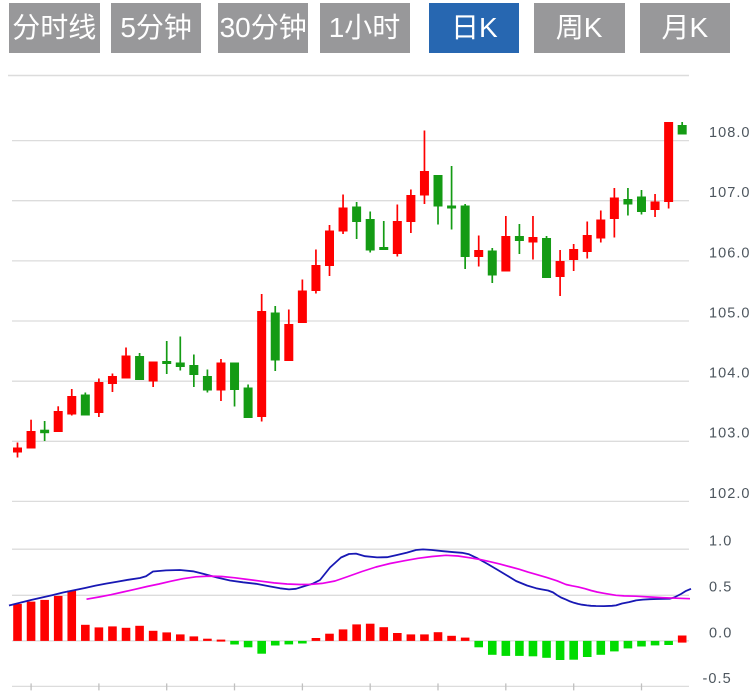 This screenshot has width=754, height=691. Describe the element at coordinates (720, 588) in the screenshot. I see `svg-text: 0.5` at that location.